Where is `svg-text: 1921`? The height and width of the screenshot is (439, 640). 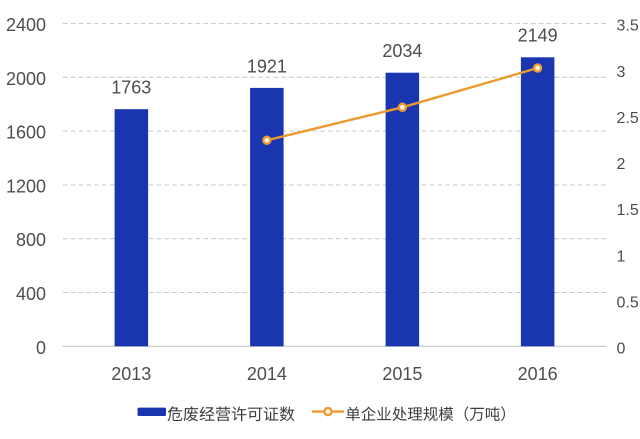
svg-text: 1921 is located at coordinates (267, 66).